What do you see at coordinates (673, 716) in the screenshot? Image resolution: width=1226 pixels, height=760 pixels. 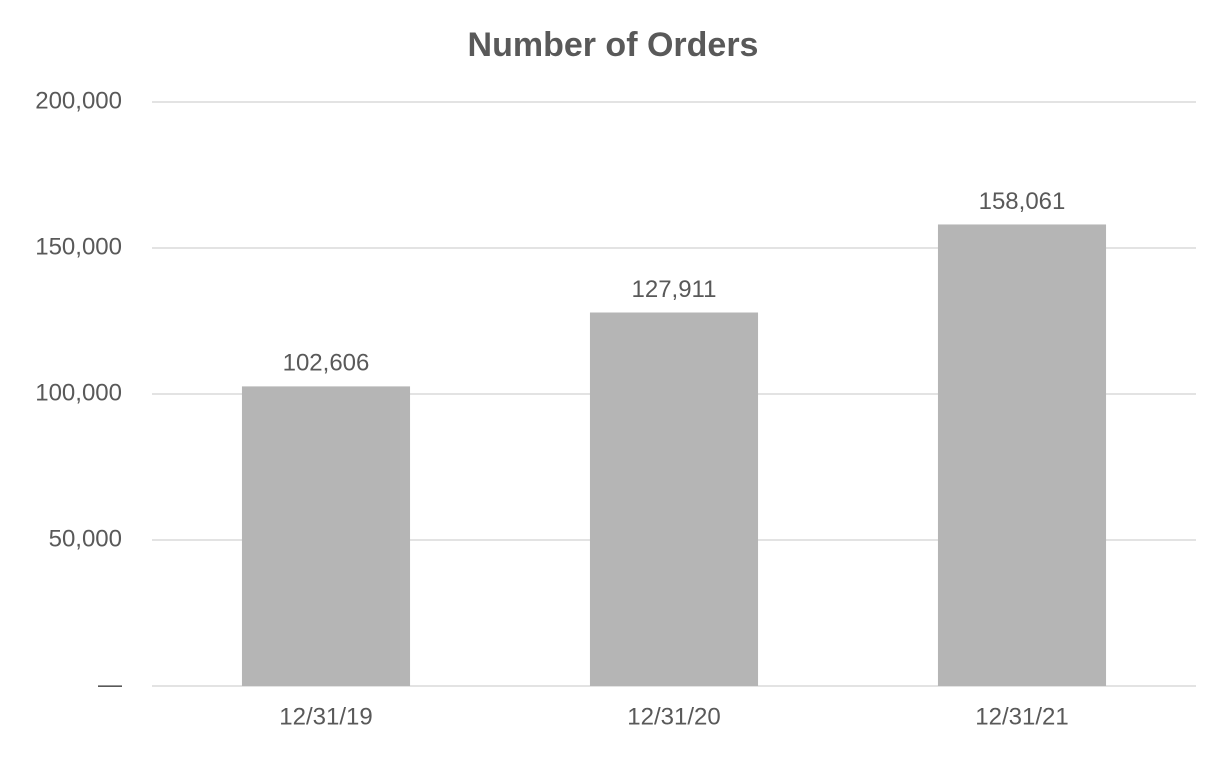 I see `x-tick-label: 12/31/20` at bounding box center [673, 716].